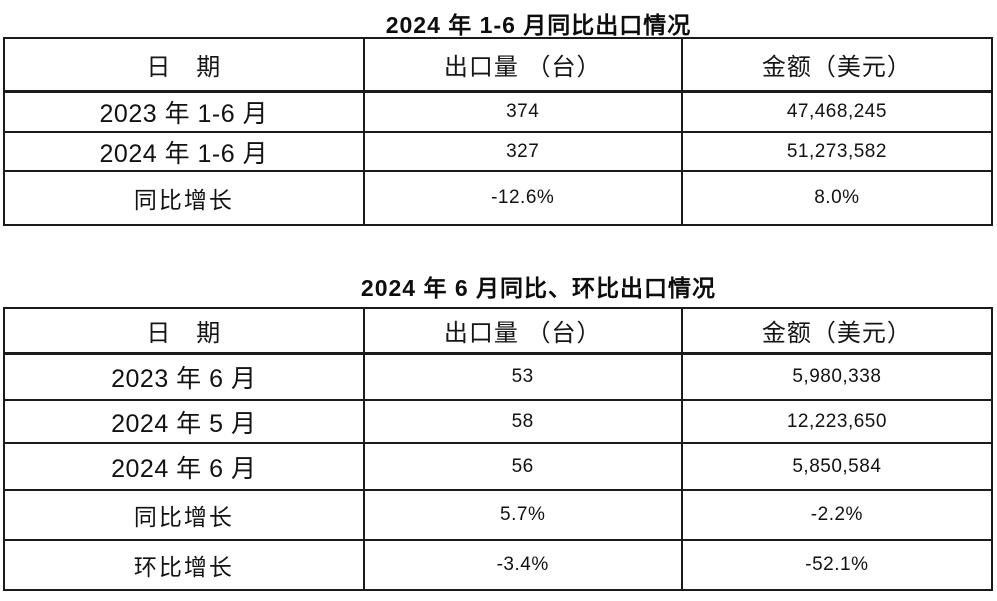  Describe the element at coordinates (522, 111) in the screenshot. I see `cell-volume: 374` at that location.